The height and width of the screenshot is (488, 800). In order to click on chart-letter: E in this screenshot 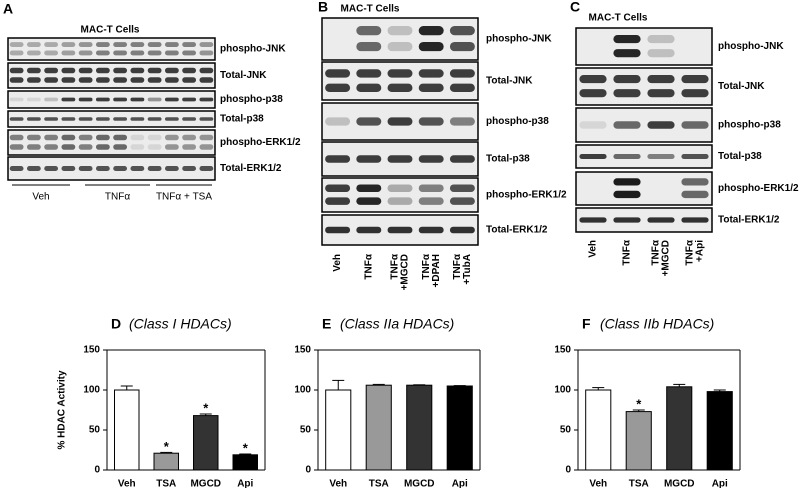, I will do `click(326, 324)`.